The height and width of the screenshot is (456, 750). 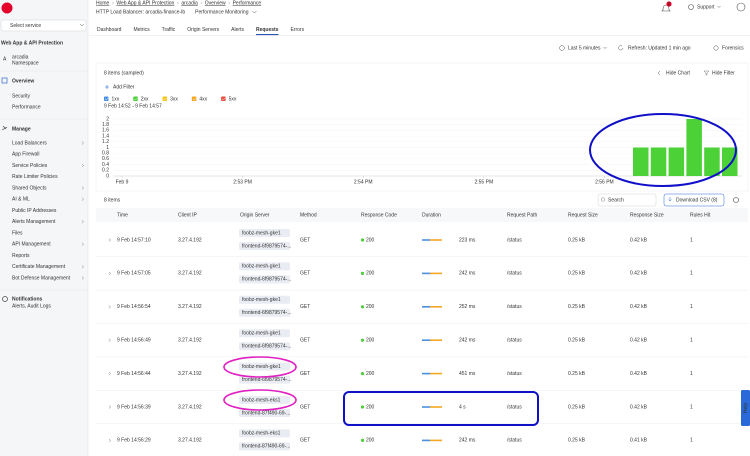 I want to click on download-label: Download CSV (8), so click(x=697, y=200).